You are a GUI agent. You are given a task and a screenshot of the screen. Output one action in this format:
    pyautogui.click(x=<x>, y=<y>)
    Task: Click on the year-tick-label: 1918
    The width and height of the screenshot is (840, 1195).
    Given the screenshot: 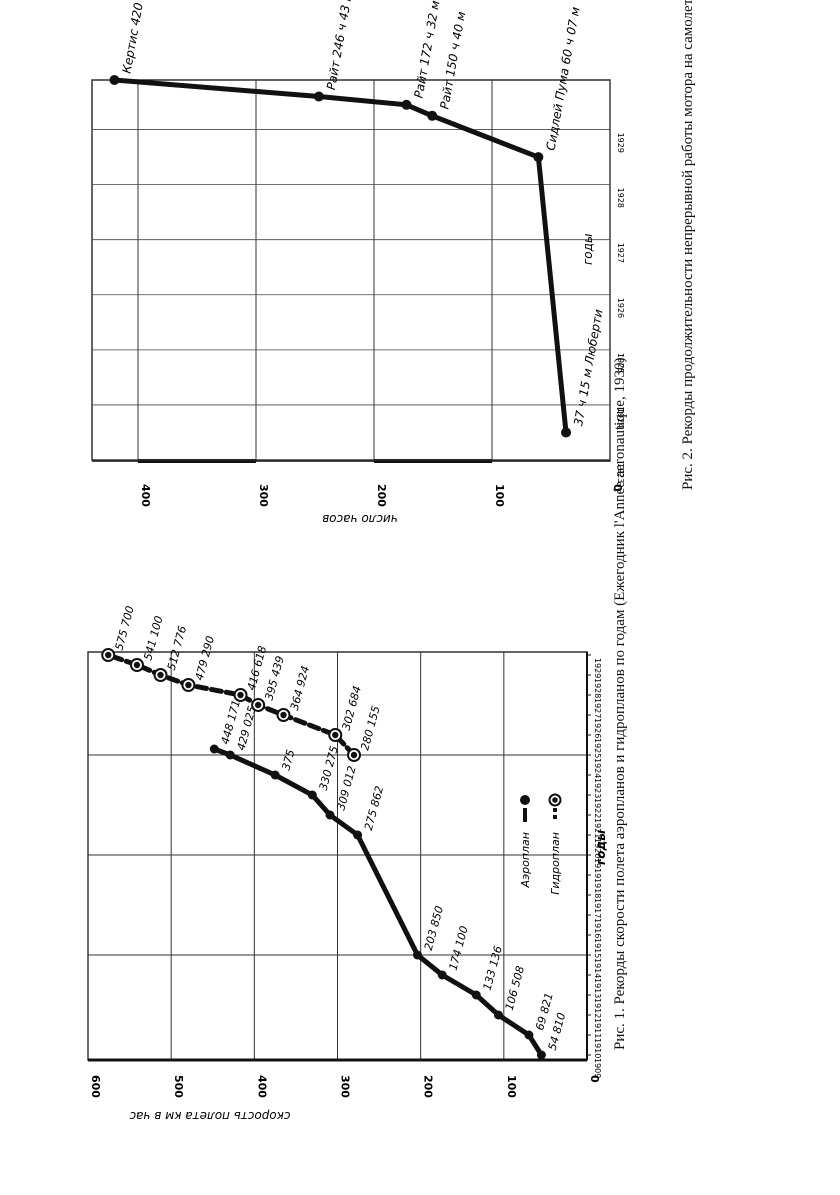 What is the action you would take?
    pyautogui.click(x=597, y=888)
    